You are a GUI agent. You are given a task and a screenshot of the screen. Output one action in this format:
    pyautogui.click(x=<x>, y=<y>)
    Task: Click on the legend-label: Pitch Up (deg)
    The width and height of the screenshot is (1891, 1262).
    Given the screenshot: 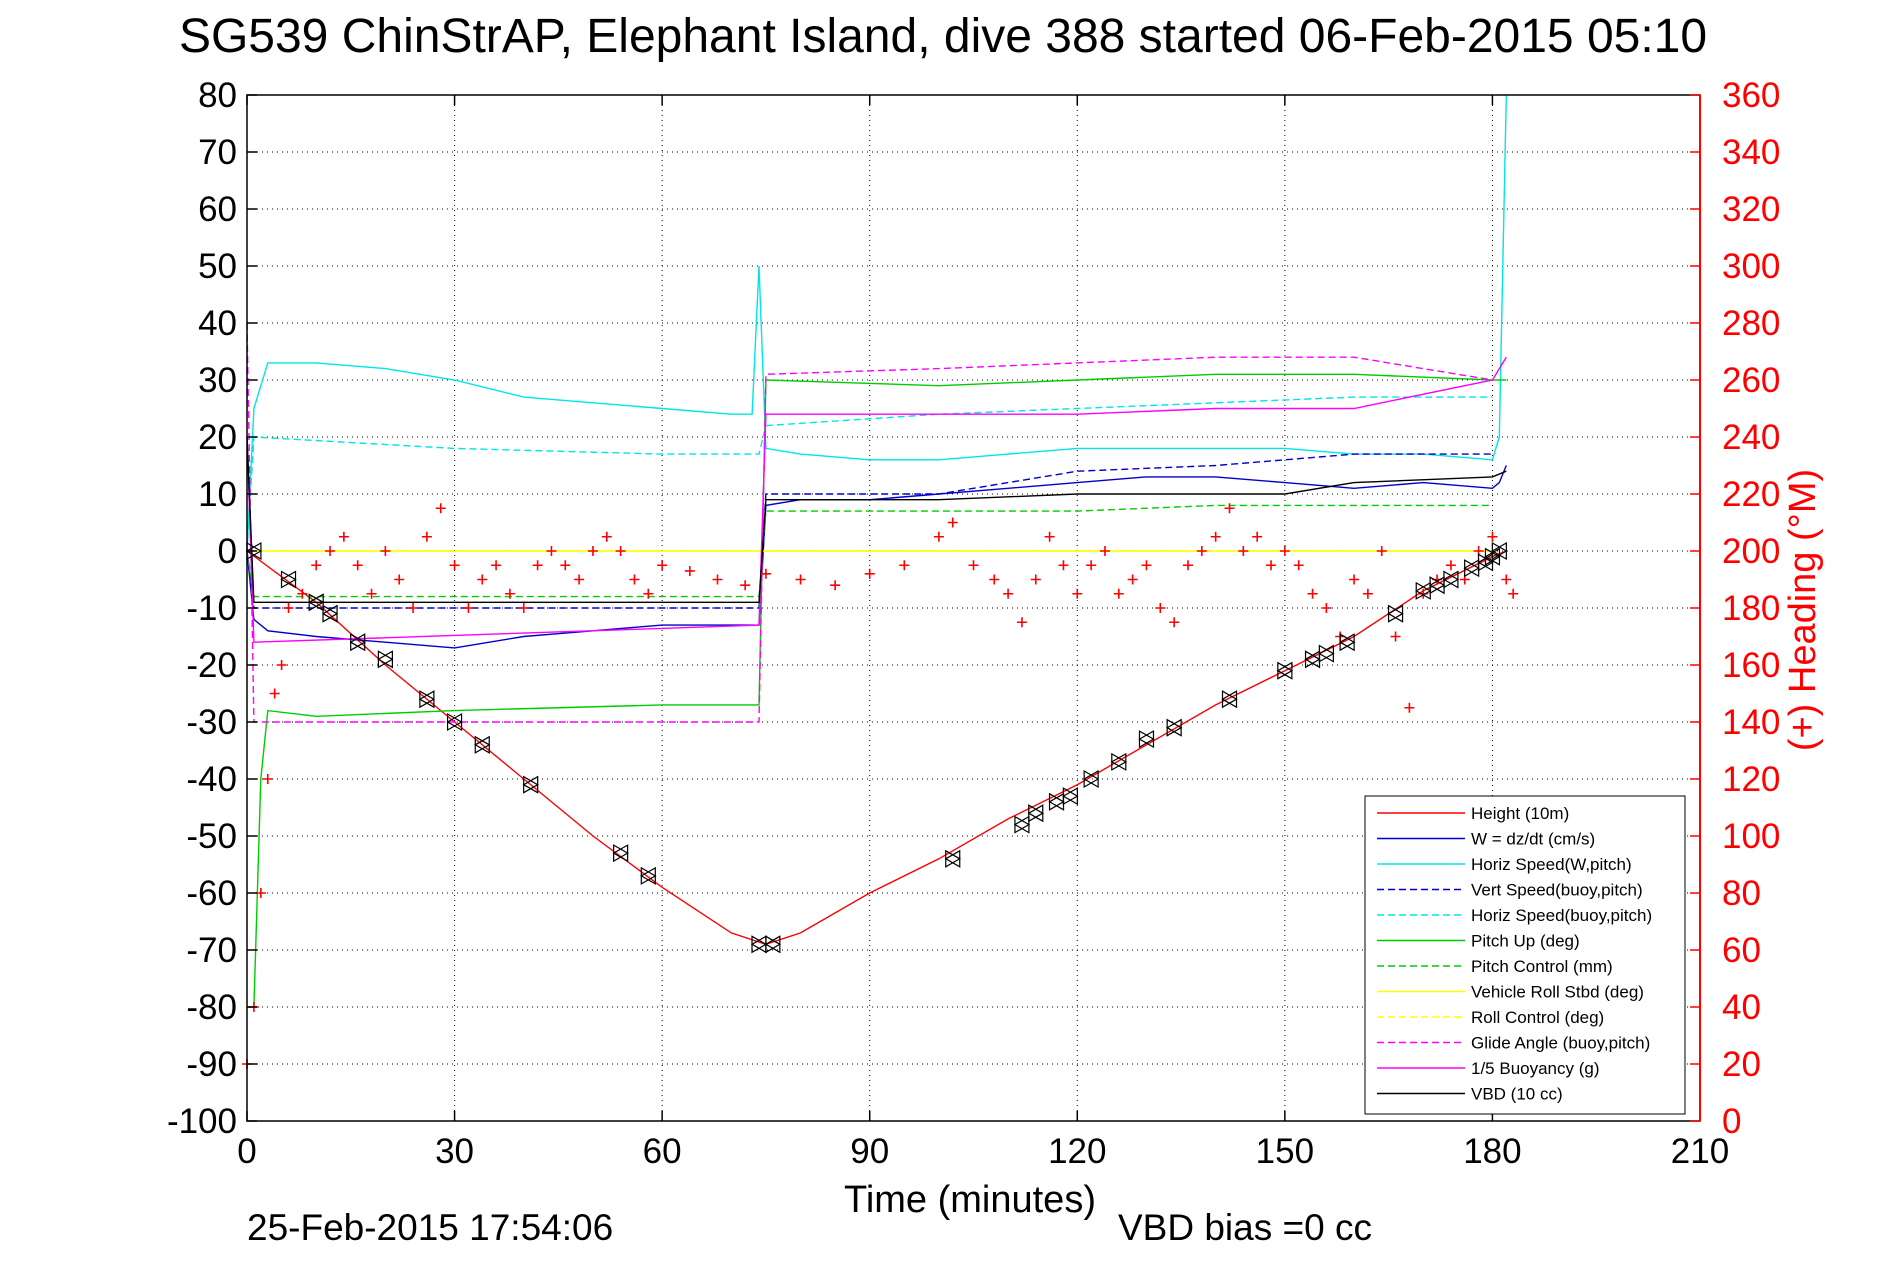 What is the action you would take?
    pyautogui.click(x=1525, y=941)
    